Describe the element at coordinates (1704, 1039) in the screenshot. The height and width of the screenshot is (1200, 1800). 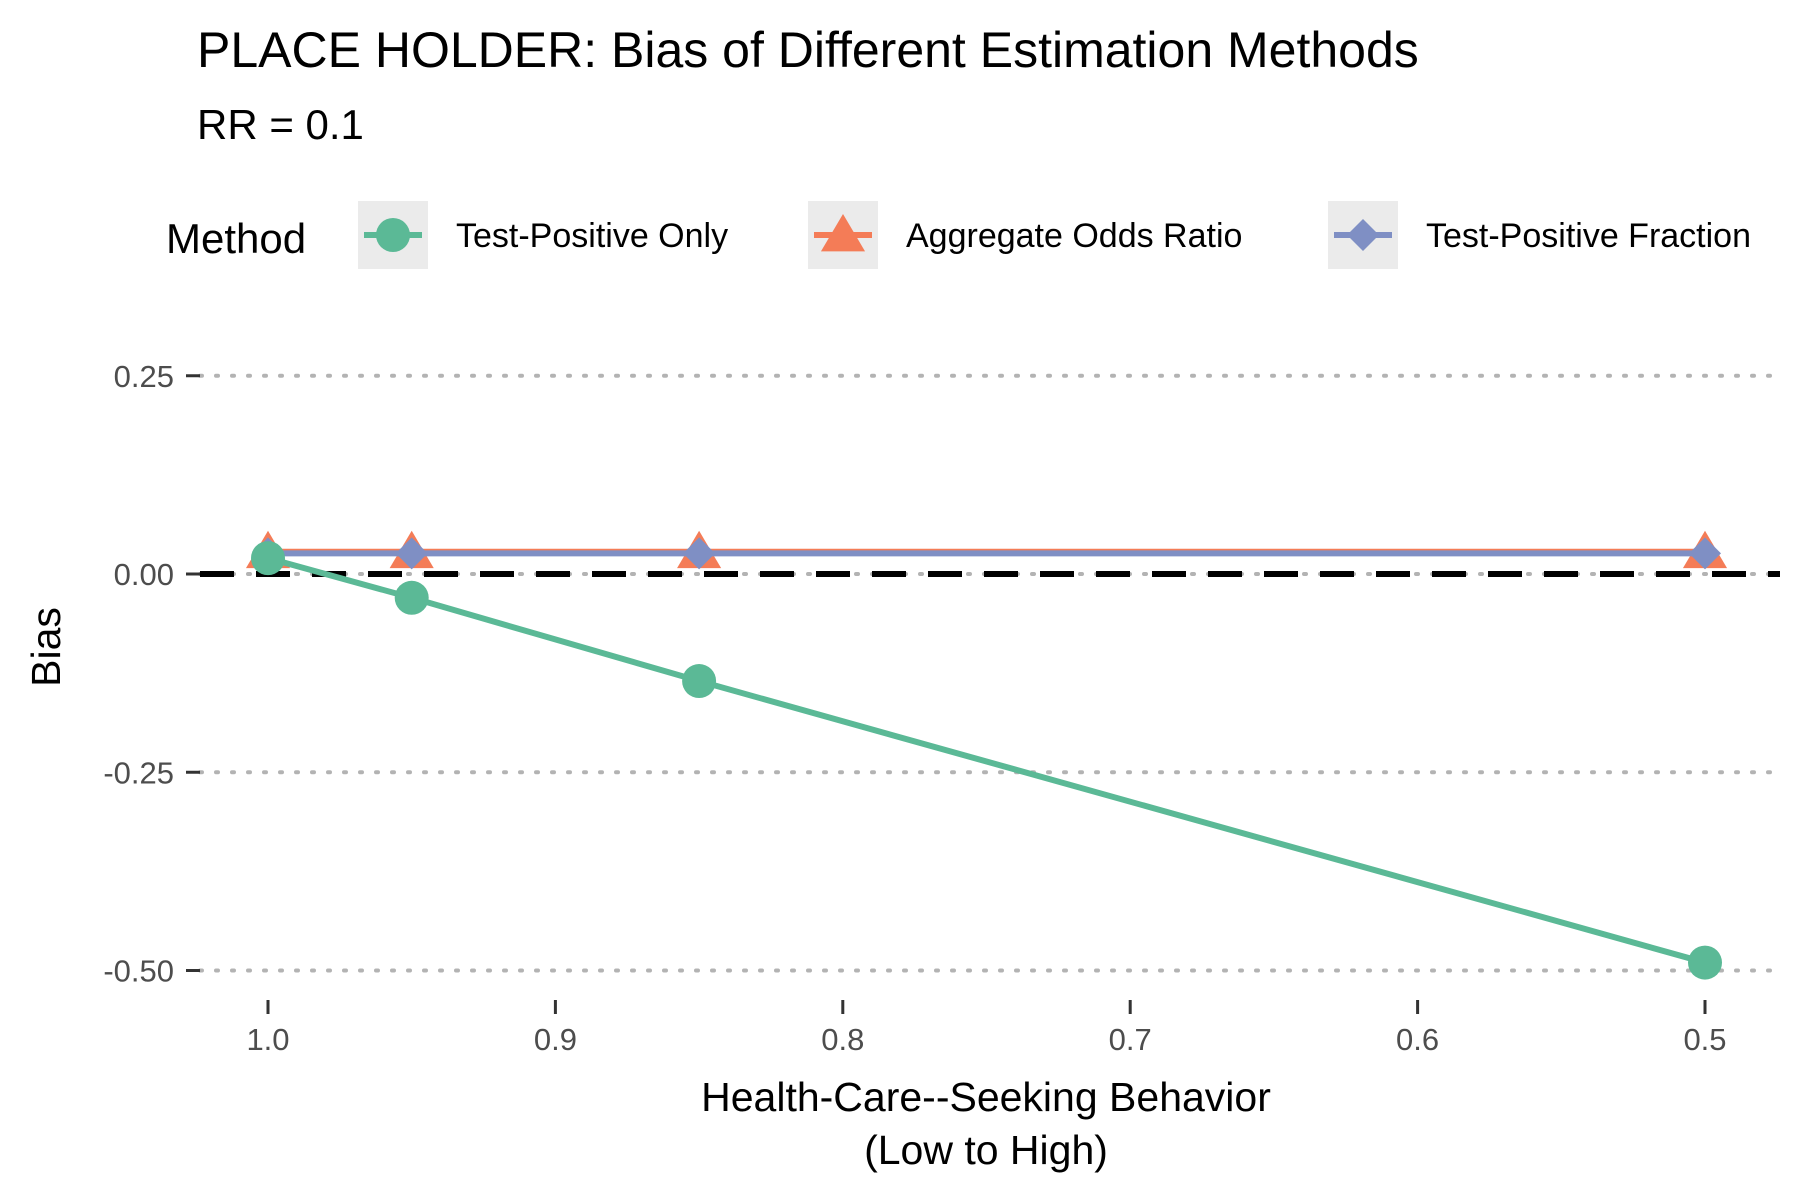
I see `x-tick-label: 0.5` at that location.